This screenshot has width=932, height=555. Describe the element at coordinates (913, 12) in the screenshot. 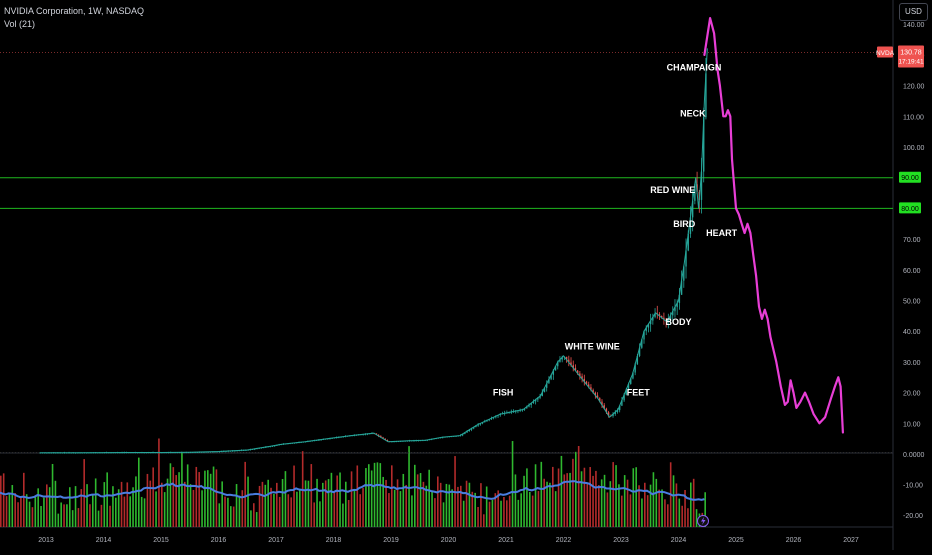

I see `currency-button: USD` at that location.